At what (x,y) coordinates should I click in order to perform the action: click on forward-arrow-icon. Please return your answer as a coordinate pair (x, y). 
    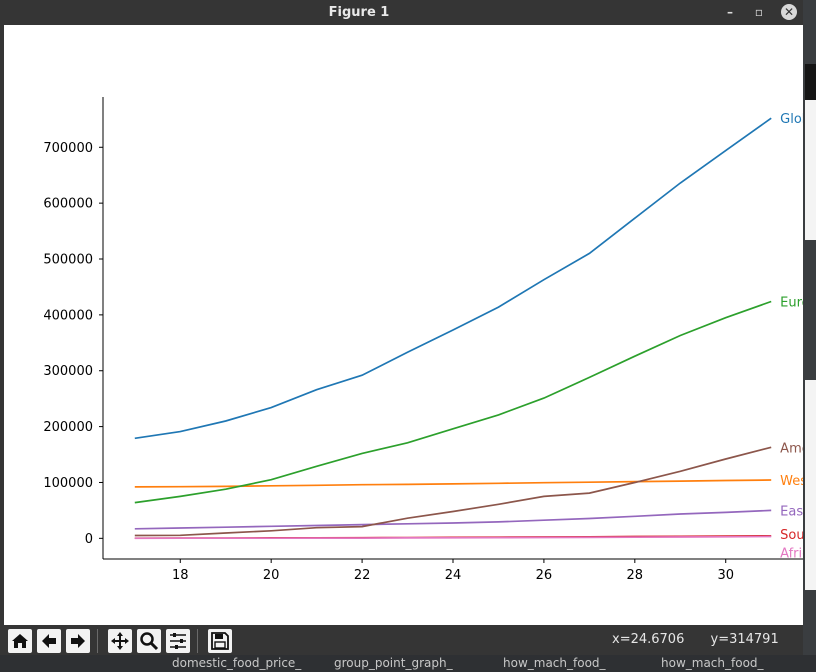
    Looking at the image, I should click on (78, 641).